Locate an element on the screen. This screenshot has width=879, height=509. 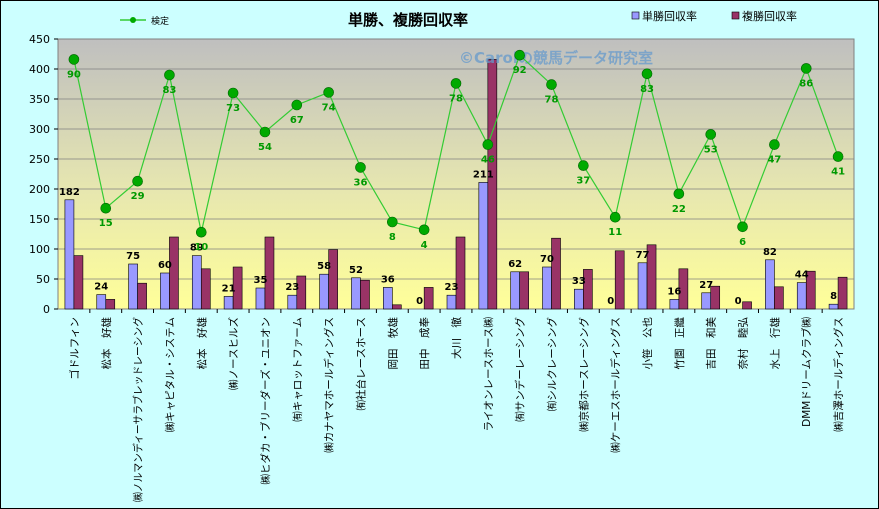
line-data-label: 67 is located at coordinates (297, 120).